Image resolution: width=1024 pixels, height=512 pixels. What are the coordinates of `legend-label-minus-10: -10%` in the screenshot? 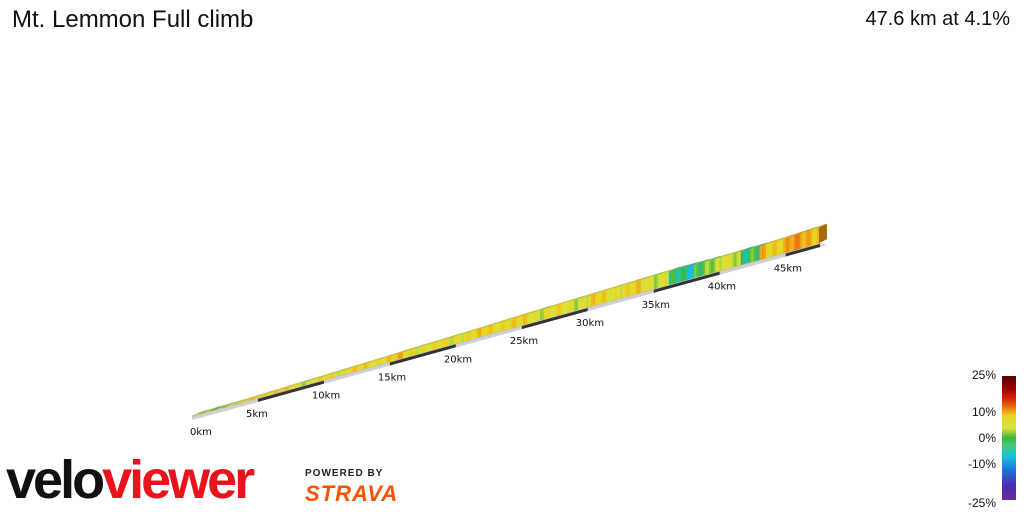 It's located at (981, 464).